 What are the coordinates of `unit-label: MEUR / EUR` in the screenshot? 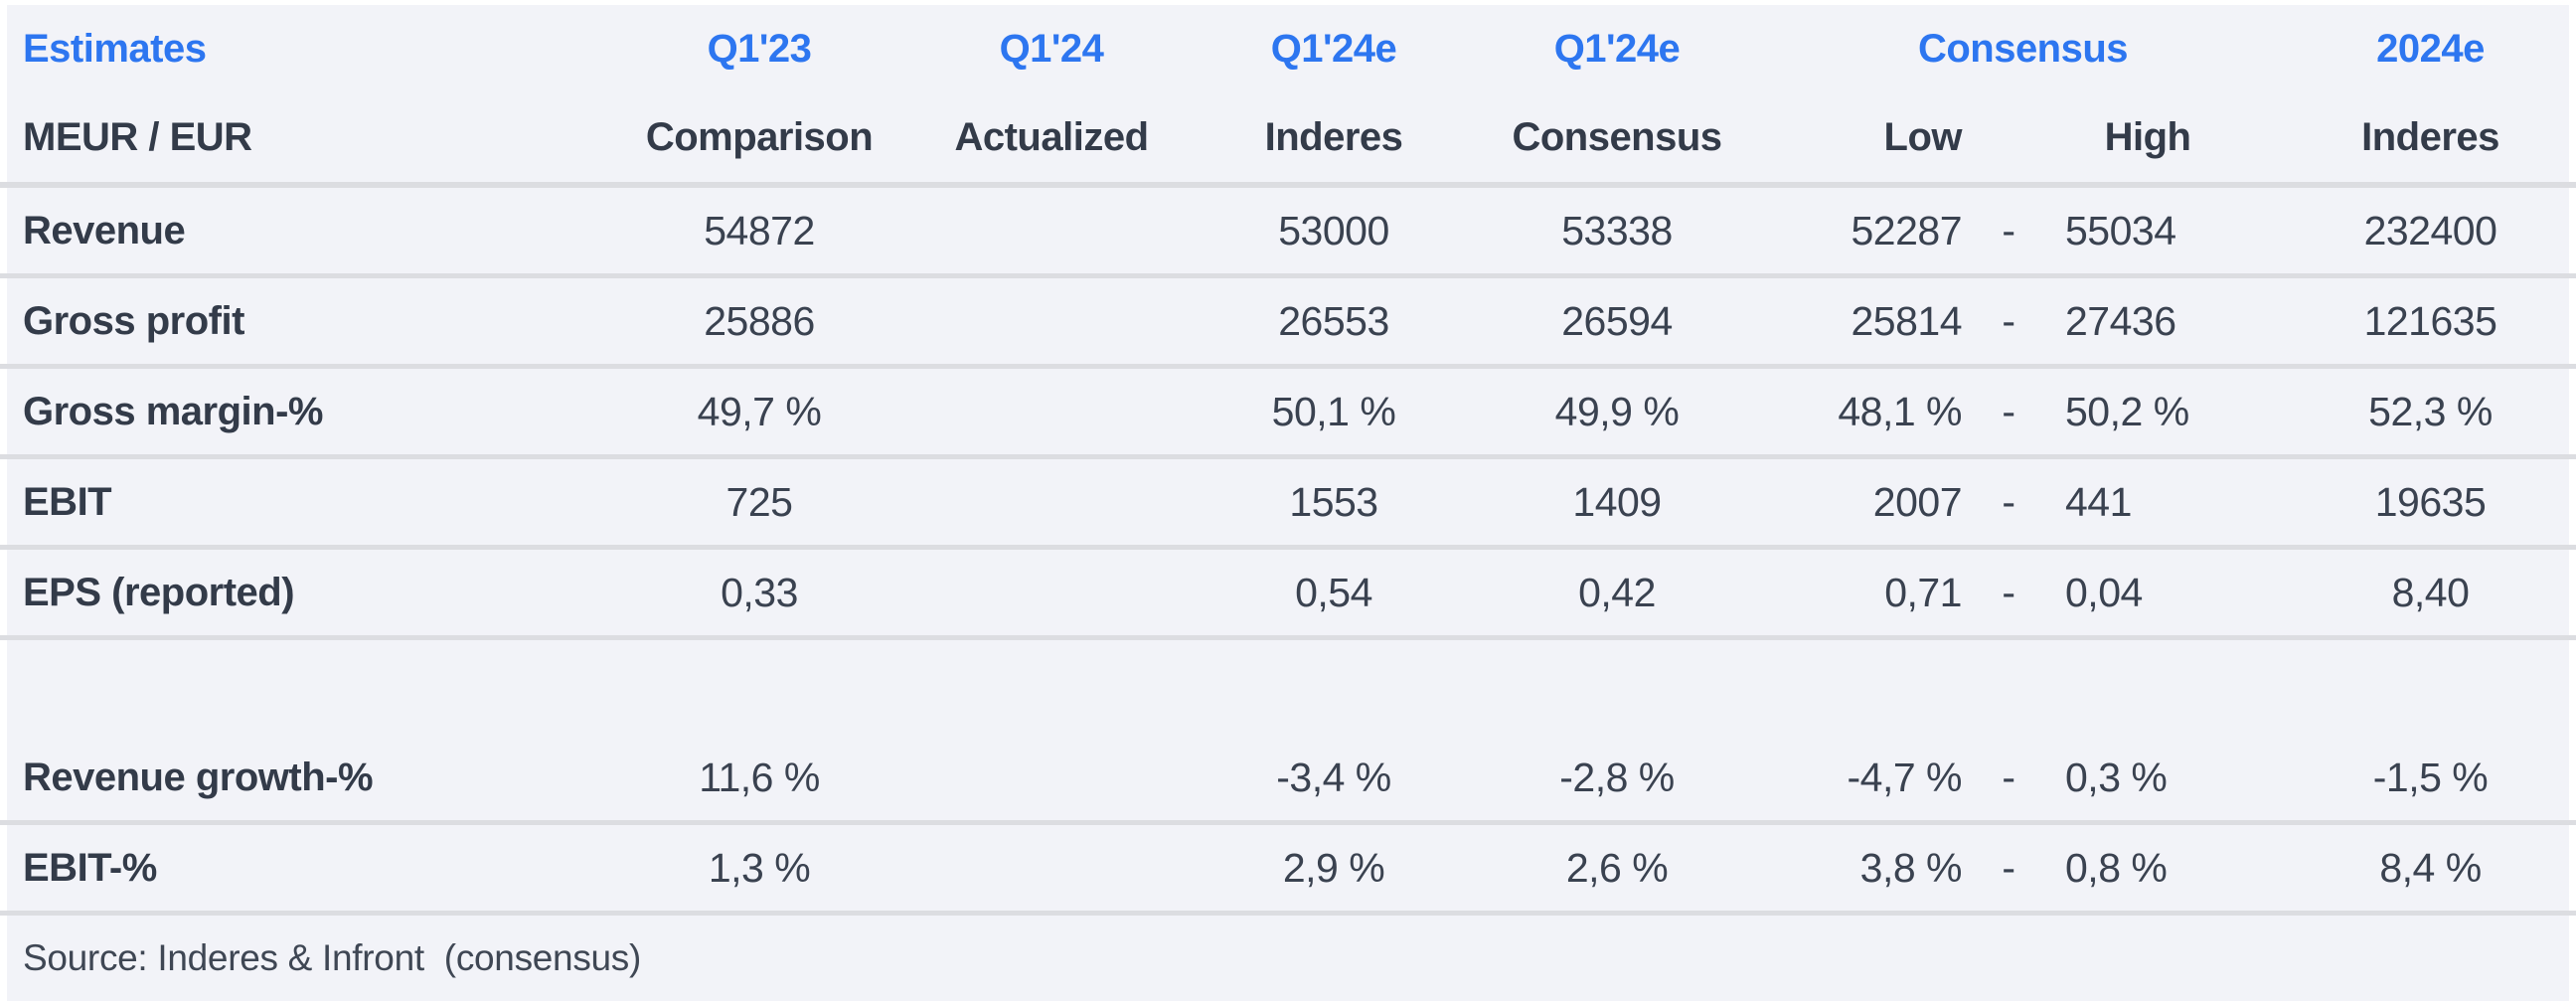 It's located at (137, 137).